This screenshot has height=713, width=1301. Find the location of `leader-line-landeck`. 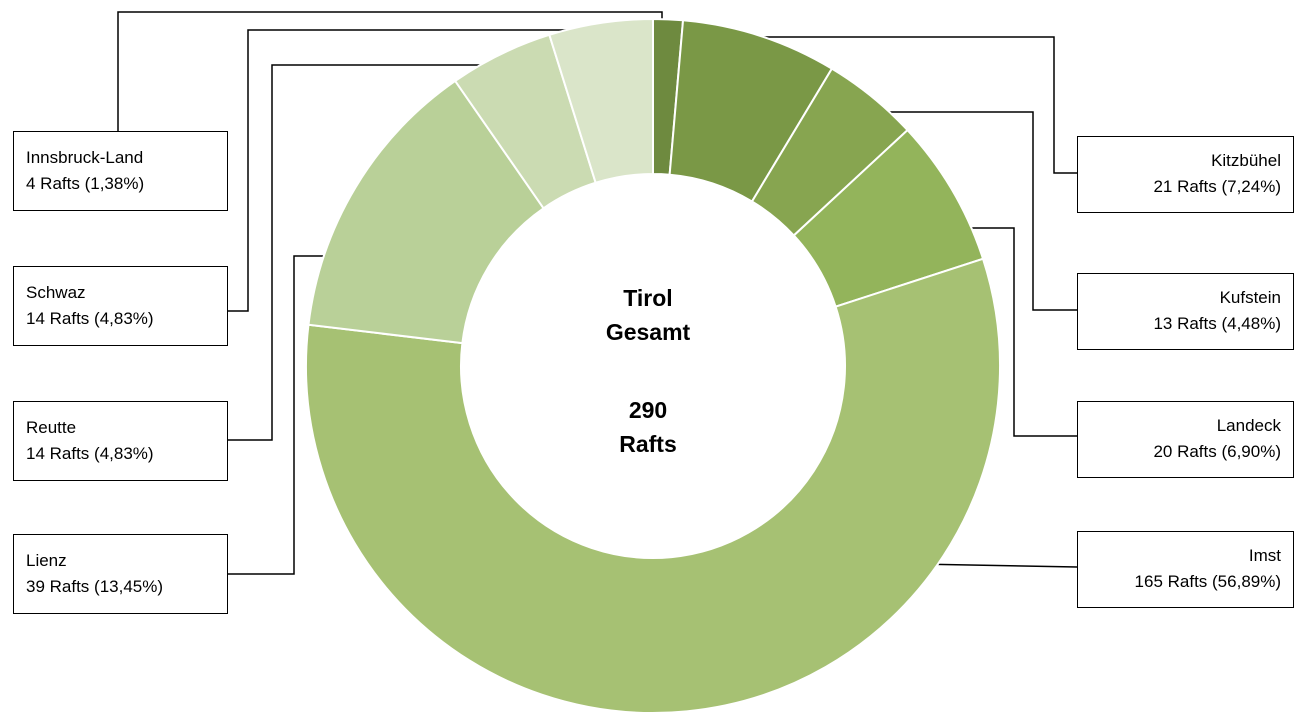

leader-line-landeck is located at coordinates (1011, 332).